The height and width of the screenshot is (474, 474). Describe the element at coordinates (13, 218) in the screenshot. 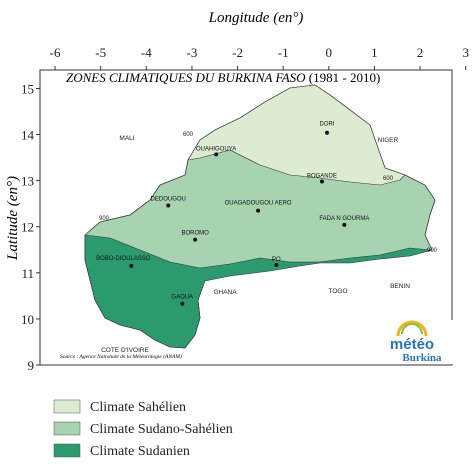

I see `y-axis-title: Latitude (en°)` at that location.